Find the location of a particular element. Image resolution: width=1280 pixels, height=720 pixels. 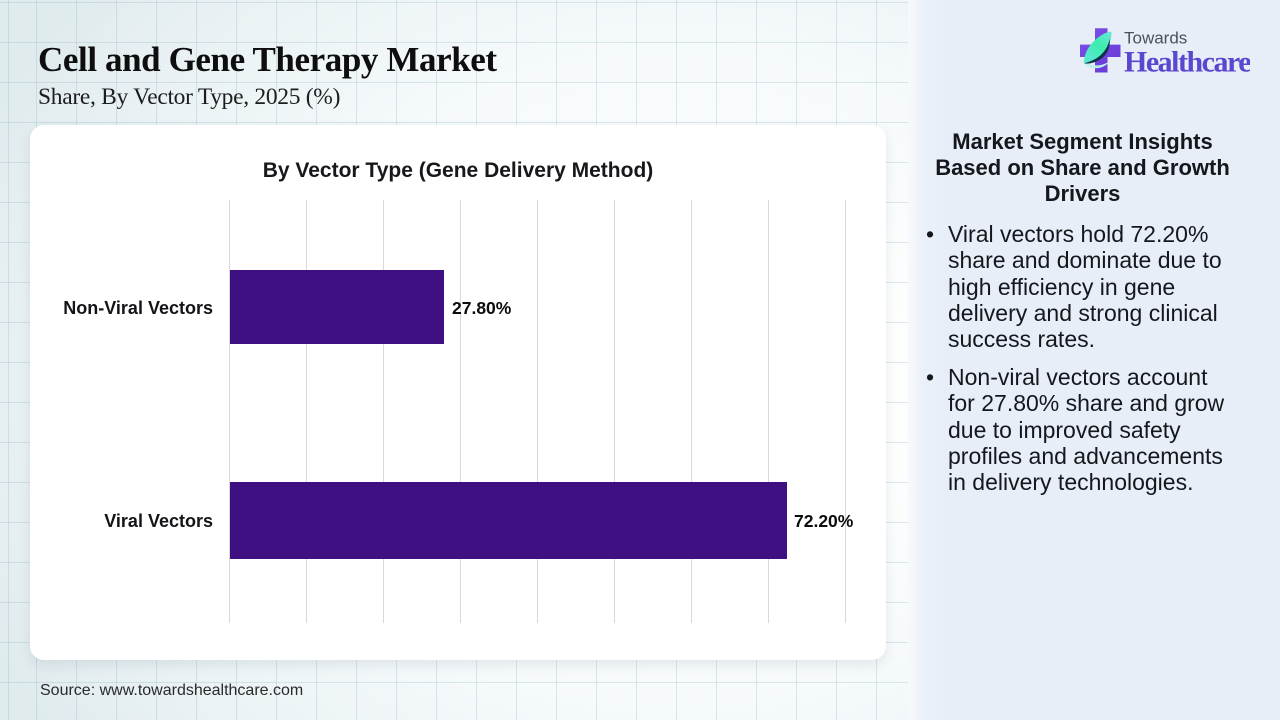

svg-text: Healthcare is located at coordinates (1187, 62).